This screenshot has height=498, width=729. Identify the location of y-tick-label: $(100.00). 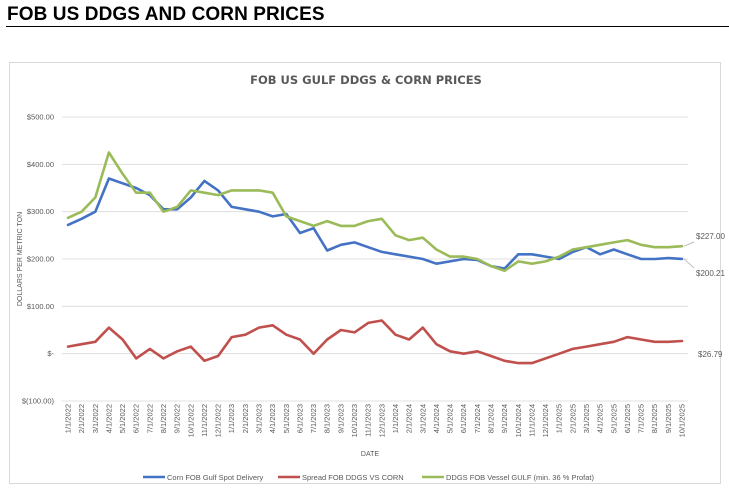
(38, 401).